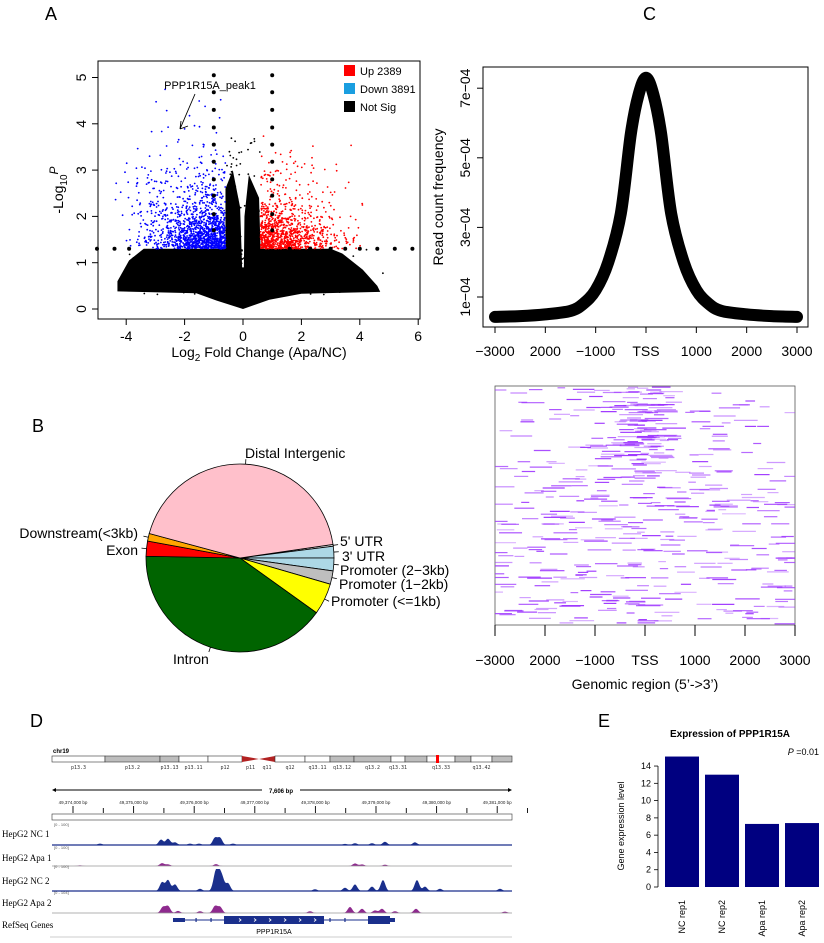  Describe the element at coordinates (381, 72) in the screenshot. I see `legend-label-up: Up 2389` at that location.